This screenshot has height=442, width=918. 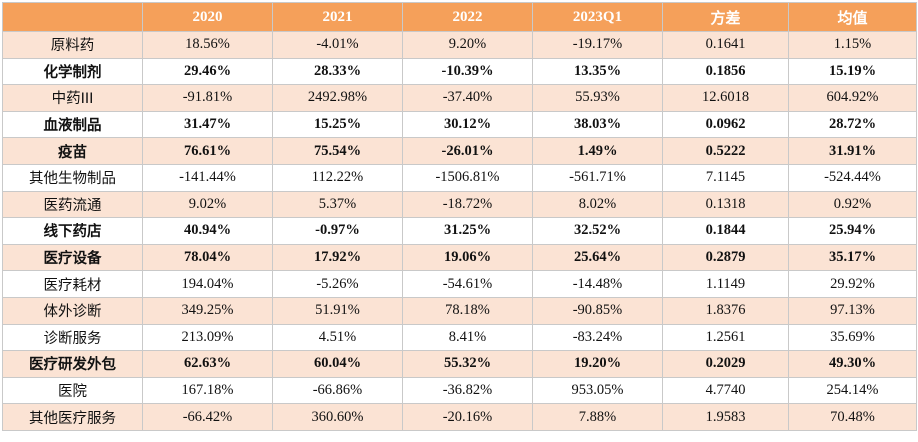 I want to click on row-label: 医疗研发外包, so click(x=72, y=364).